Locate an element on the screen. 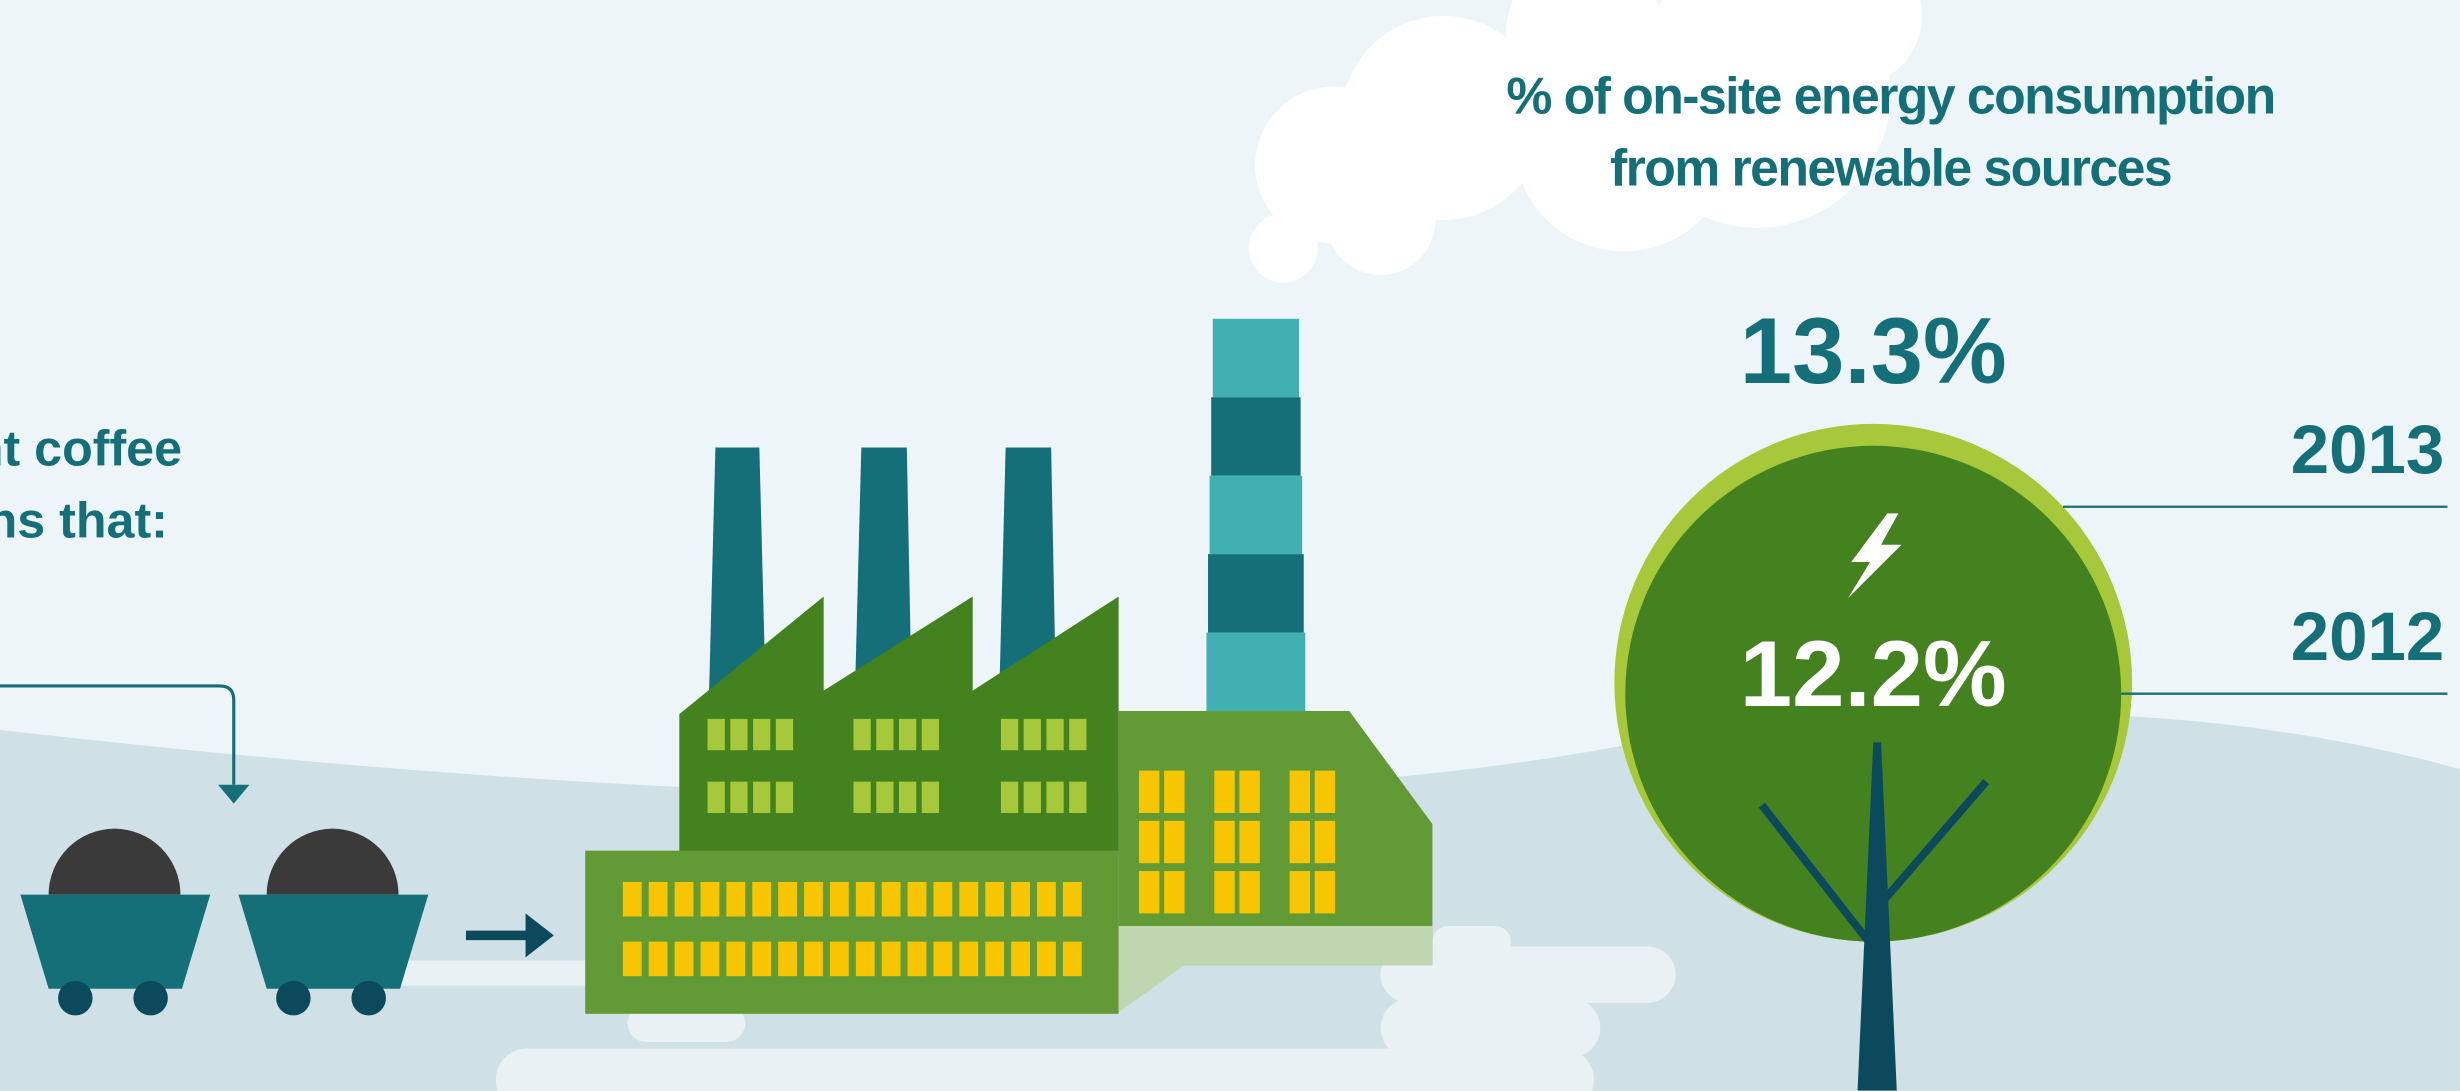 The image size is (2460, 1091). value-circle is located at coordinates (1873, 693).